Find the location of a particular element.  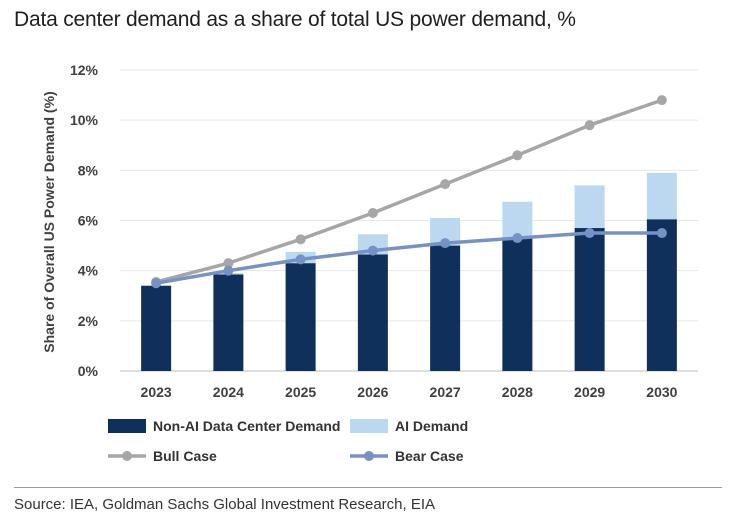

legend-label-non-ai-data-center-demand: Non-AI Data Center Demand is located at coordinates (246, 426).